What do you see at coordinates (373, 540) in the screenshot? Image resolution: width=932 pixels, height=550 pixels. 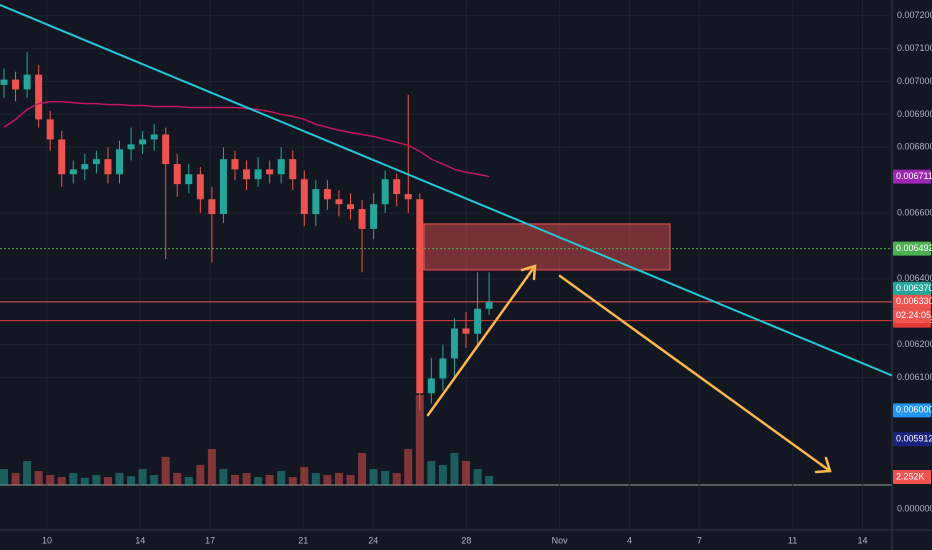 I see `x-tick-label: 24` at bounding box center [373, 540].